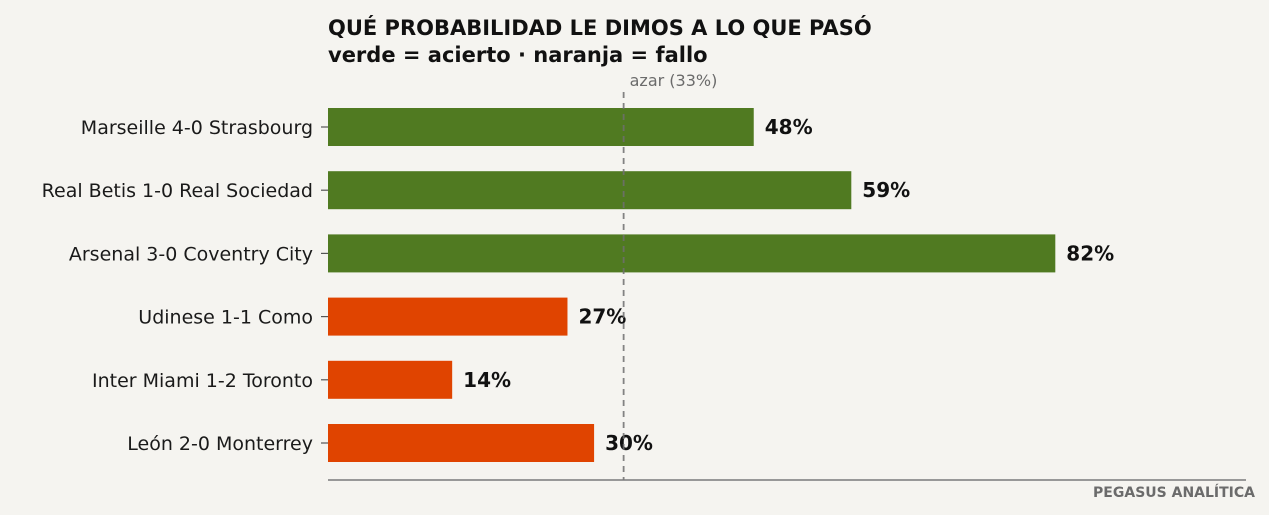  I want to click on reference-layer: azar (33%), so click(670, 275).